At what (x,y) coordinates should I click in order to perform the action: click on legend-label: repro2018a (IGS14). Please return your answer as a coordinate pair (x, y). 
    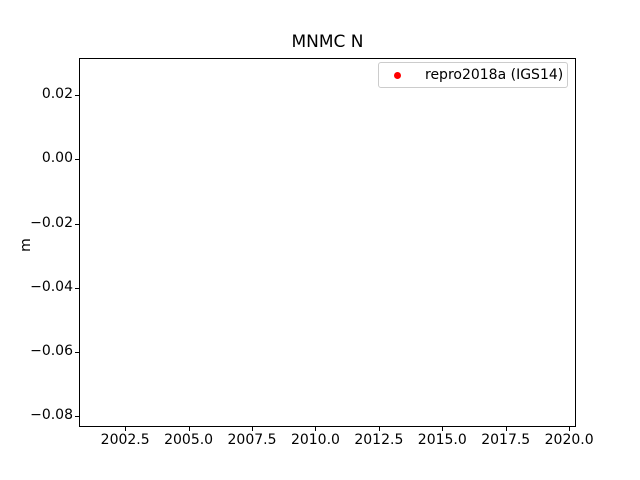
    Looking at the image, I should click on (494, 75).